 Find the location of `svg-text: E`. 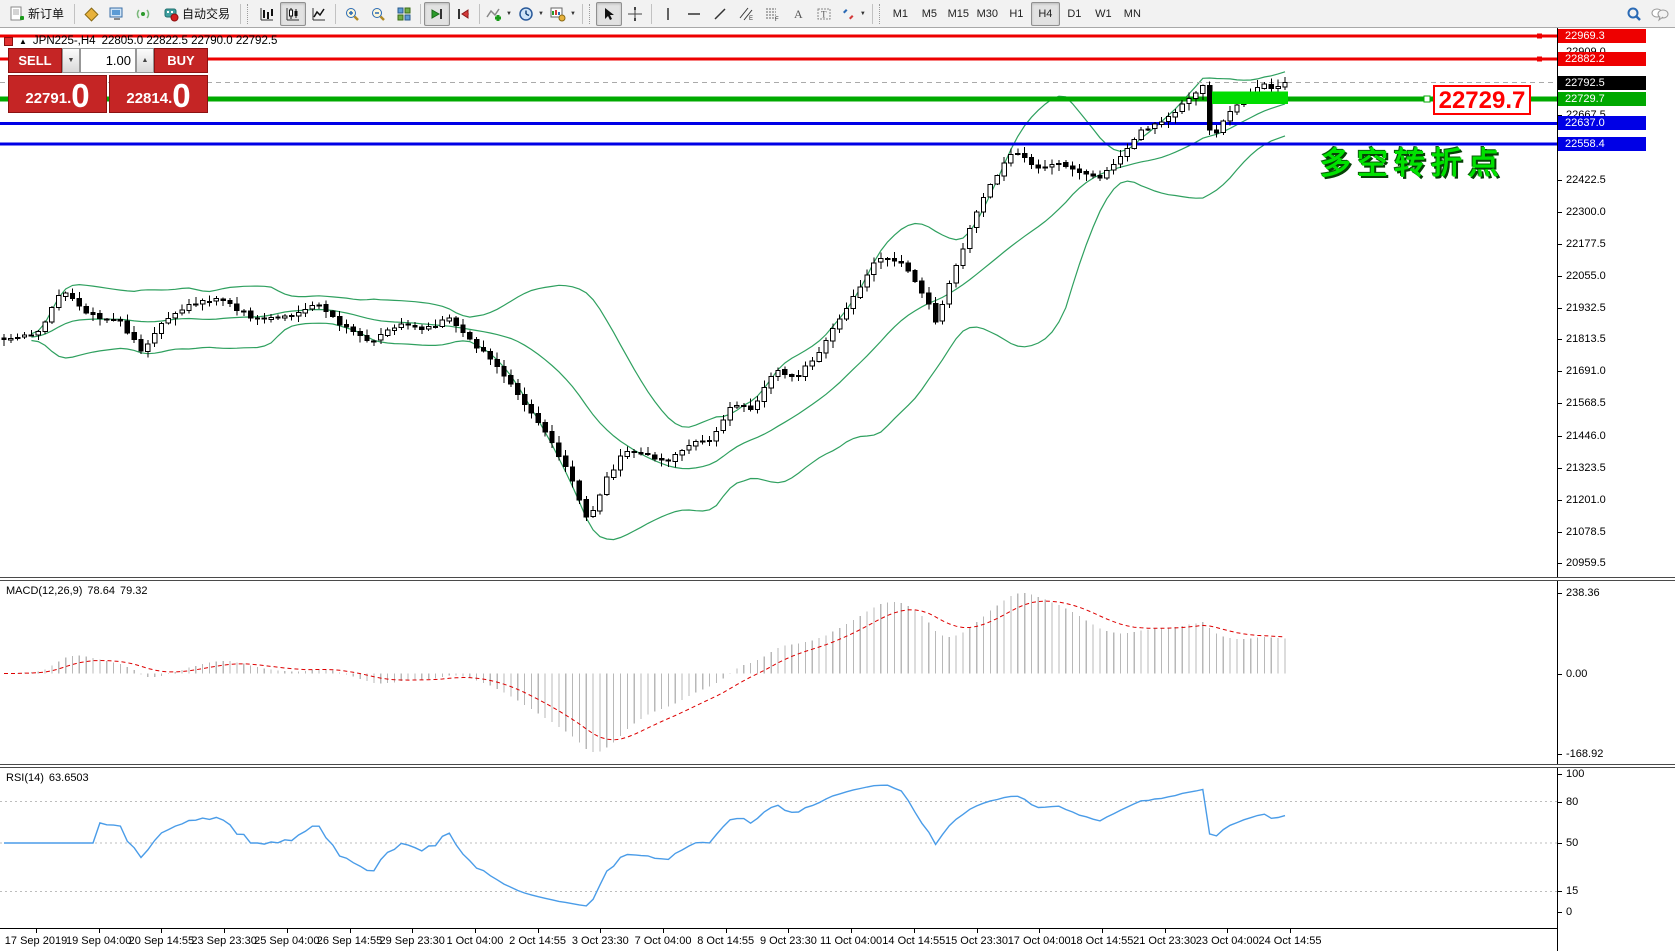

svg-text: E is located at coordinates (751, 19).